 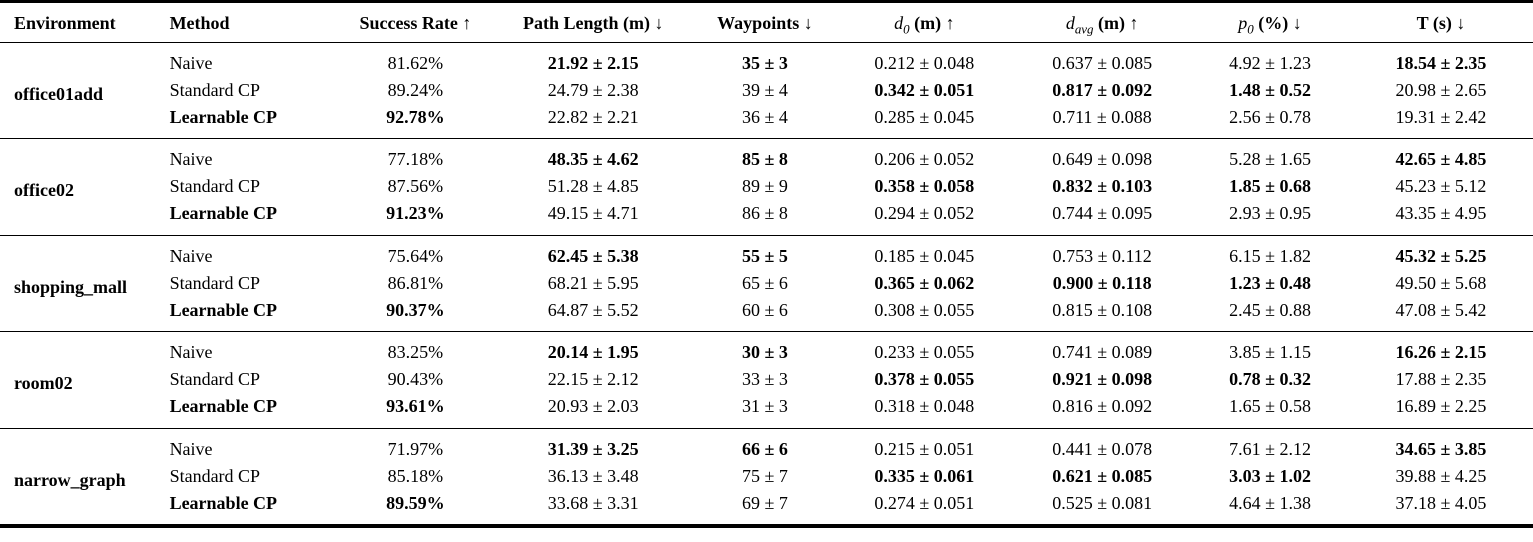 What do you see at coordinates (1441, 89) in the screenshot?
I see `value-cell-time: 20.98 ± 2.65` at bounding box center [1441, 89].